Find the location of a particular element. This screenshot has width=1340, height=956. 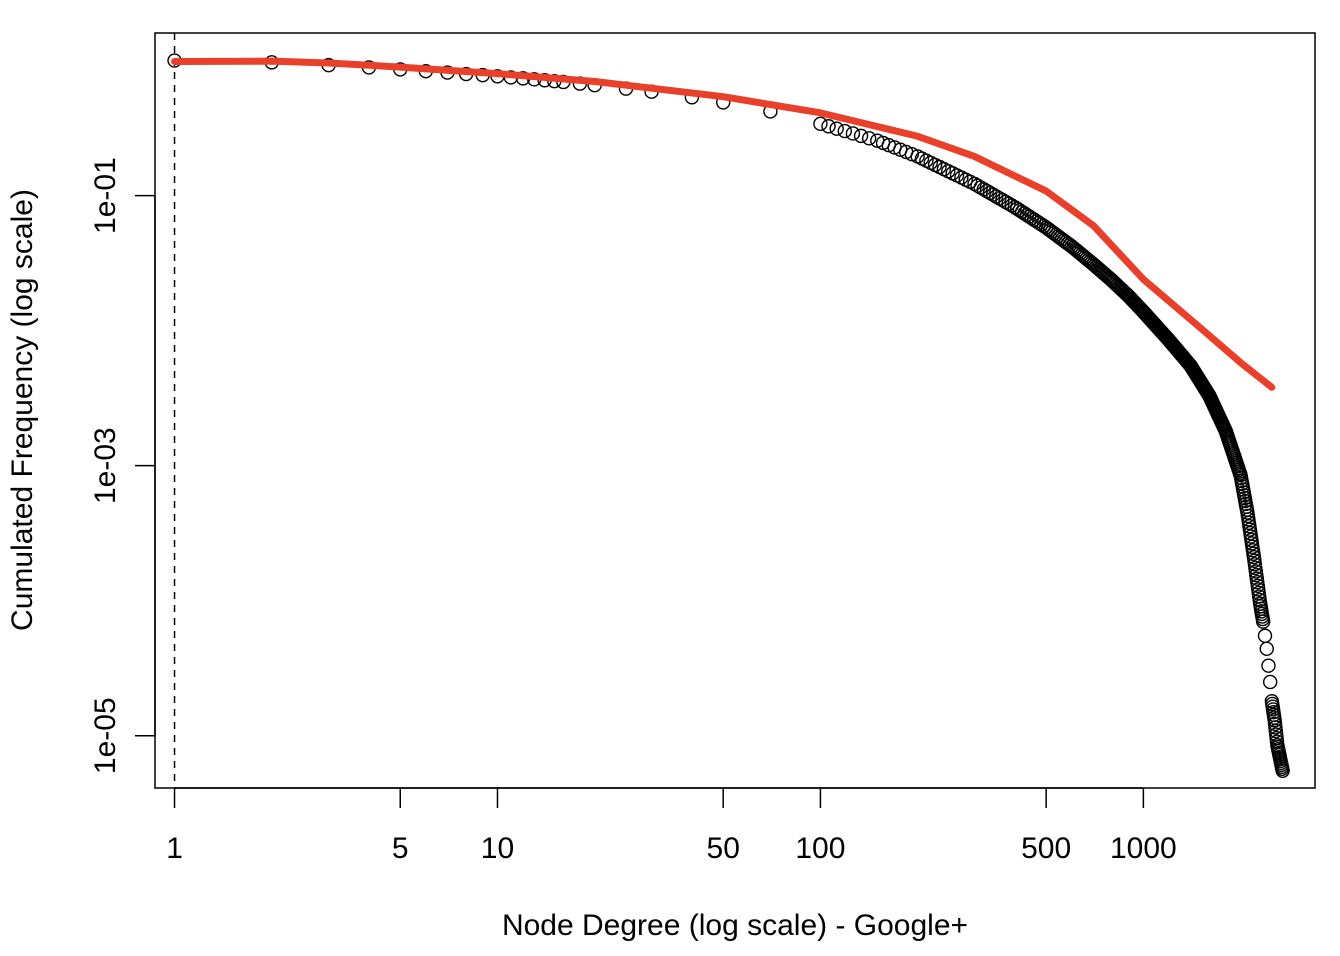

y-tick-label: 1e-03 is located at coordinates (105, 465).